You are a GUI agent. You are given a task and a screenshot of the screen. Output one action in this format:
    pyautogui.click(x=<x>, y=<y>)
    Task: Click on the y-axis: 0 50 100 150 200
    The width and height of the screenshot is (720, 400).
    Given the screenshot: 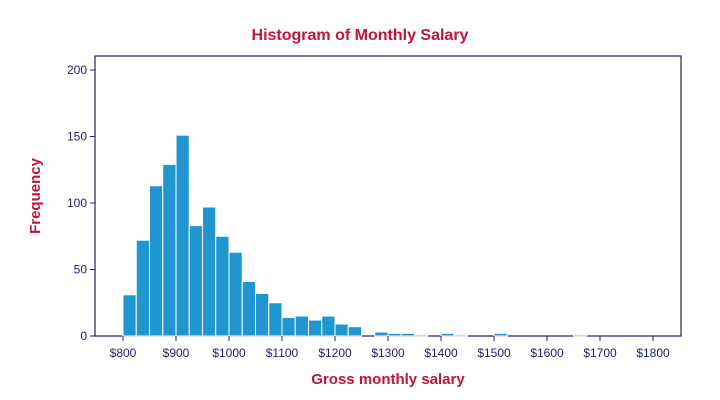 What is the action you would take?
    pyautogui.click(x=81, y=203)
    